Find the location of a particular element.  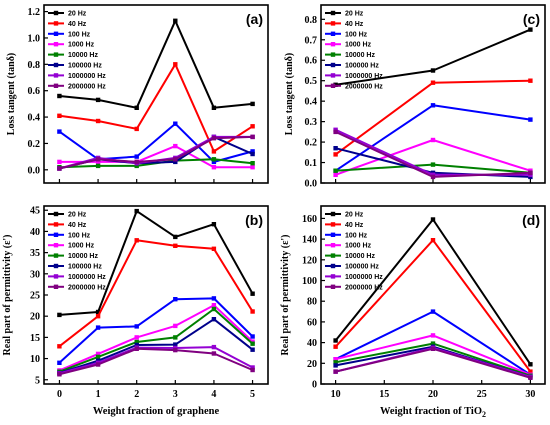

y-tick-label: 0 is located at coordinates (314, 385).